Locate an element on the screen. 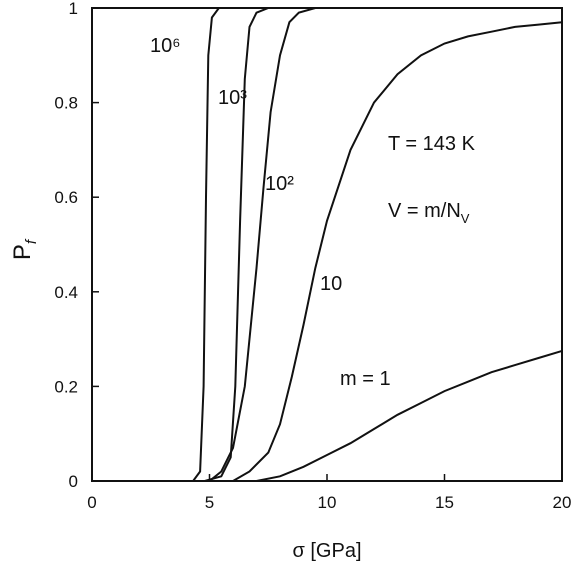 The height and width of the screenshot is (570, 588). annotation-text: T = 143 K is located at coordinates (432, 144).